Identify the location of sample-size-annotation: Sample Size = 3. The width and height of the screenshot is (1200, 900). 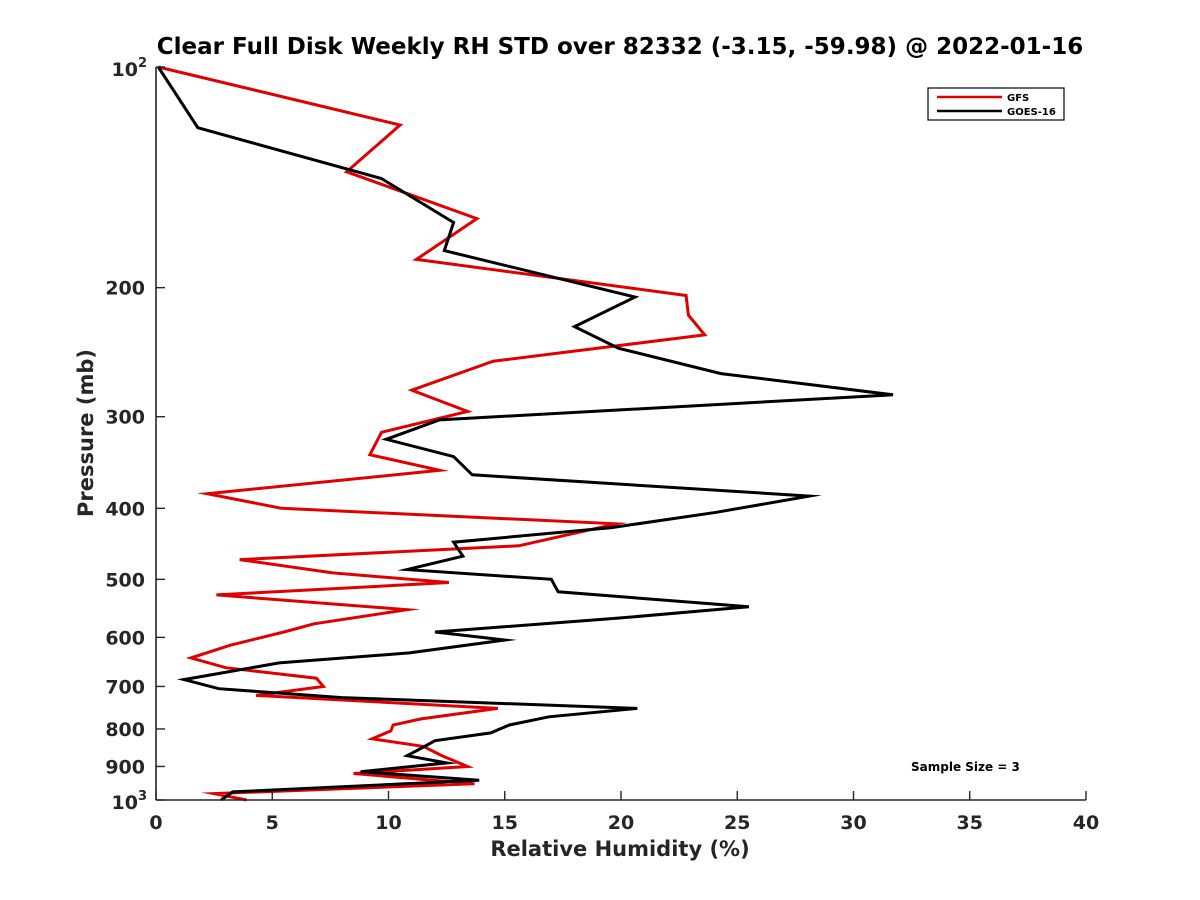
(965, 767).